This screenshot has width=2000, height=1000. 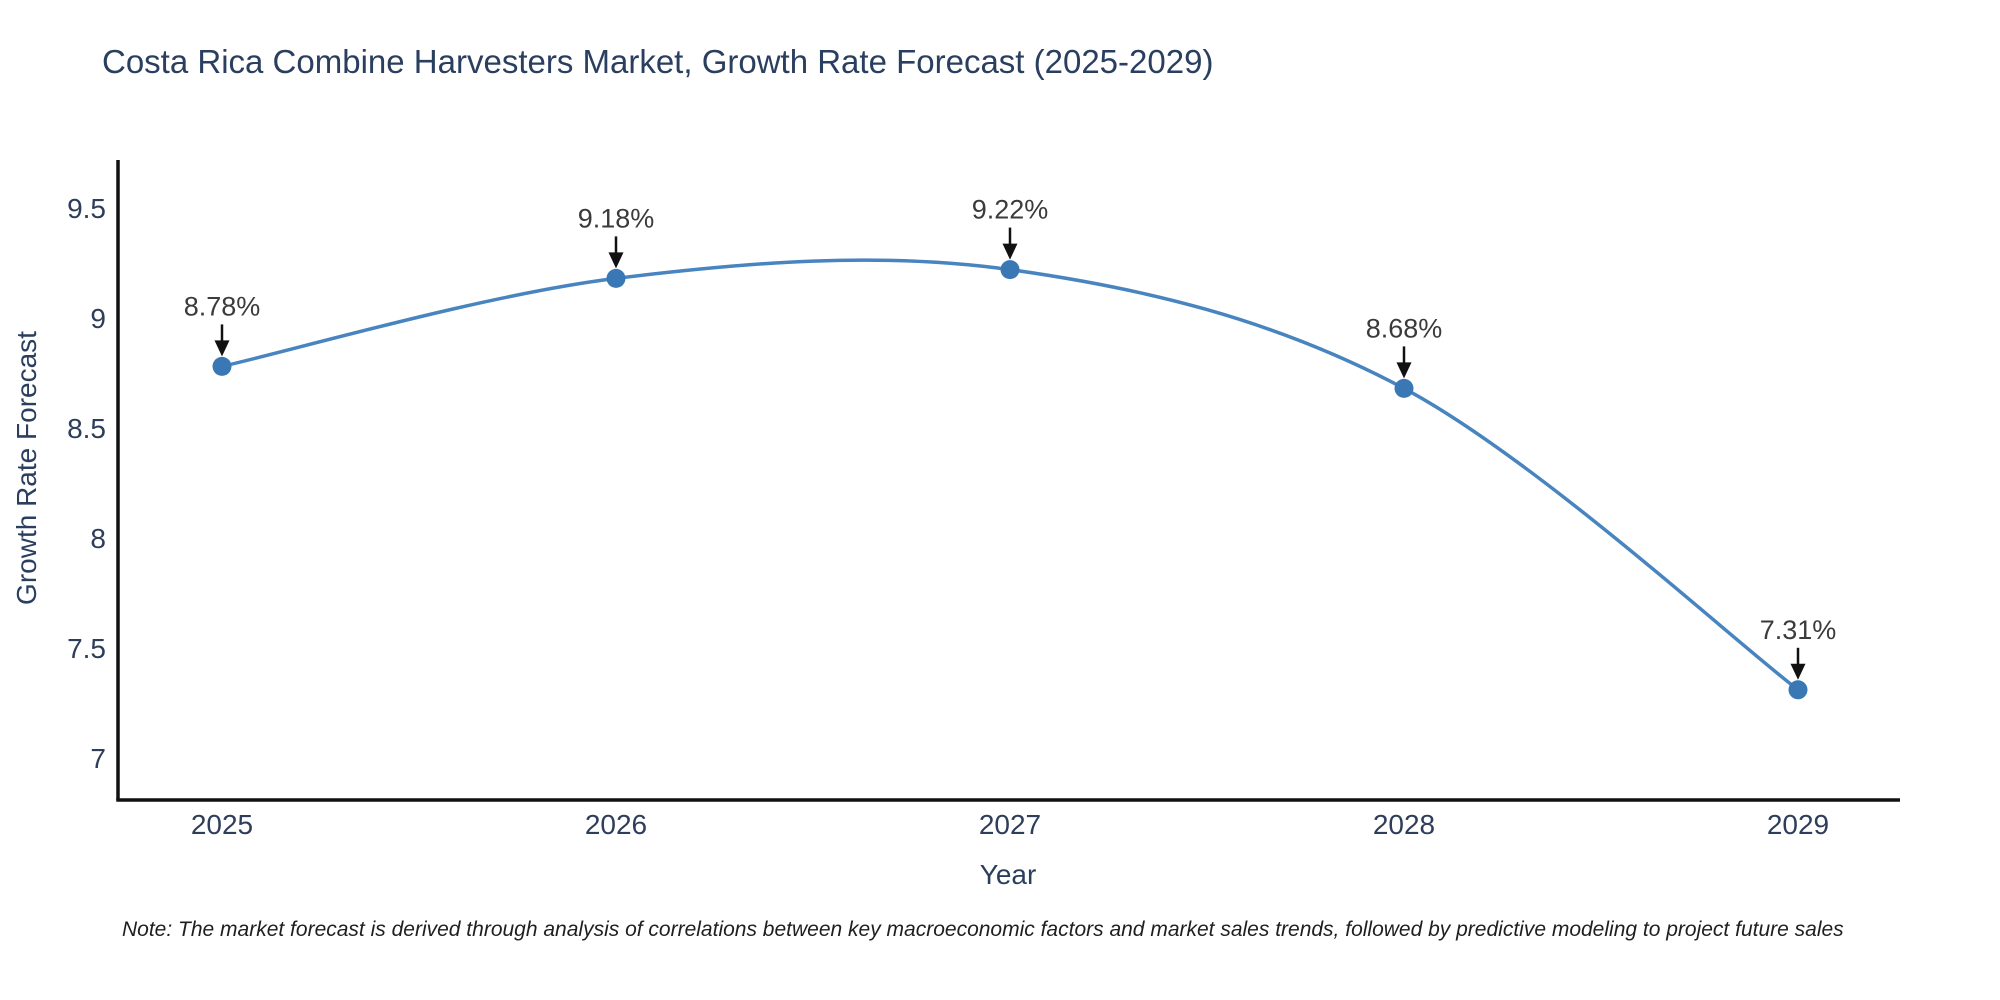 I want to click on x-tick-label: 2029, so click(x=1798, y=824).